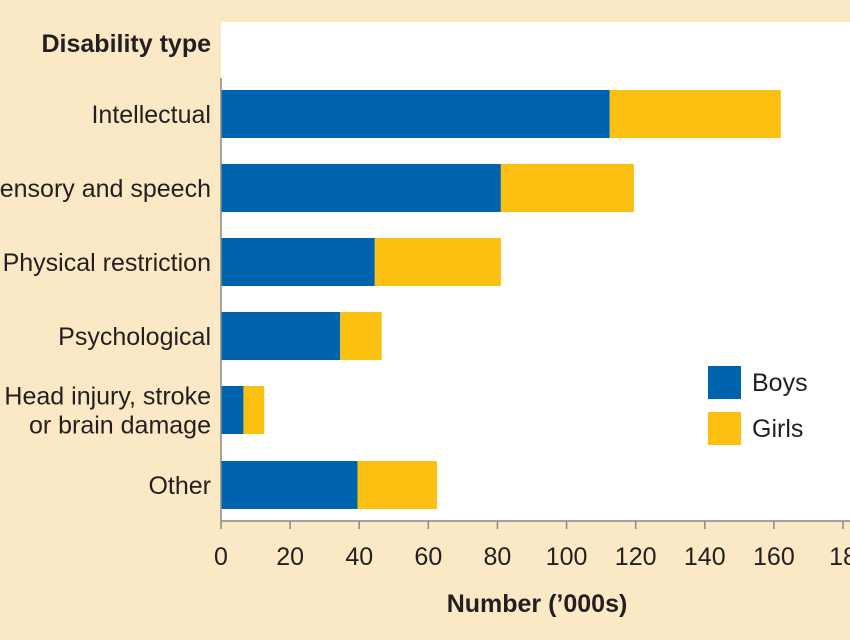 Image resolution: width=850 pixels, height=640 pixels. What do you see at coordinates (498, 557) in the screenshot?
I see `x-tick-label-4: 80` at bounding box center [498, 557].